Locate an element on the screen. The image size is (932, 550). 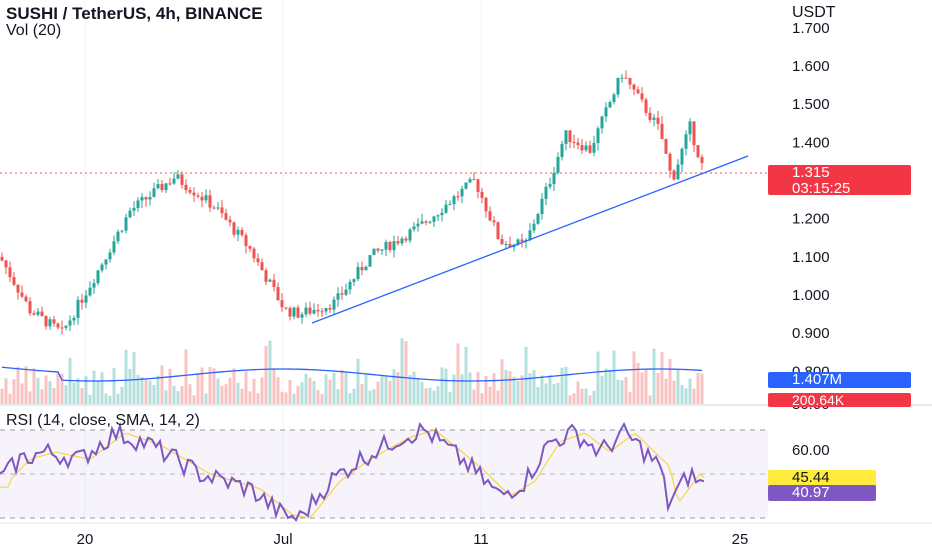
volume-tag: 200.64K is located at coordinates (839, 400).